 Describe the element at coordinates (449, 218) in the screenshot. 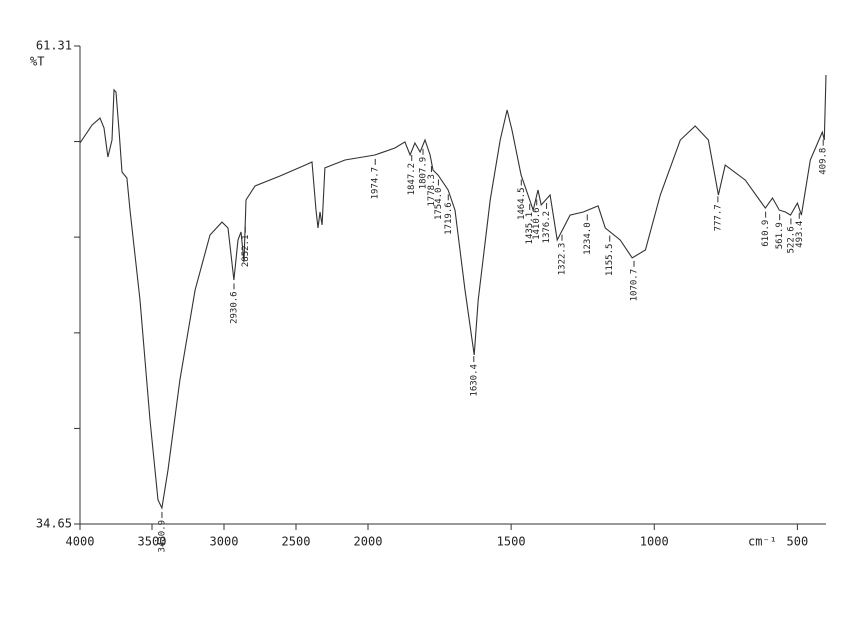

I see `peak-label: 1719.6` at that location.